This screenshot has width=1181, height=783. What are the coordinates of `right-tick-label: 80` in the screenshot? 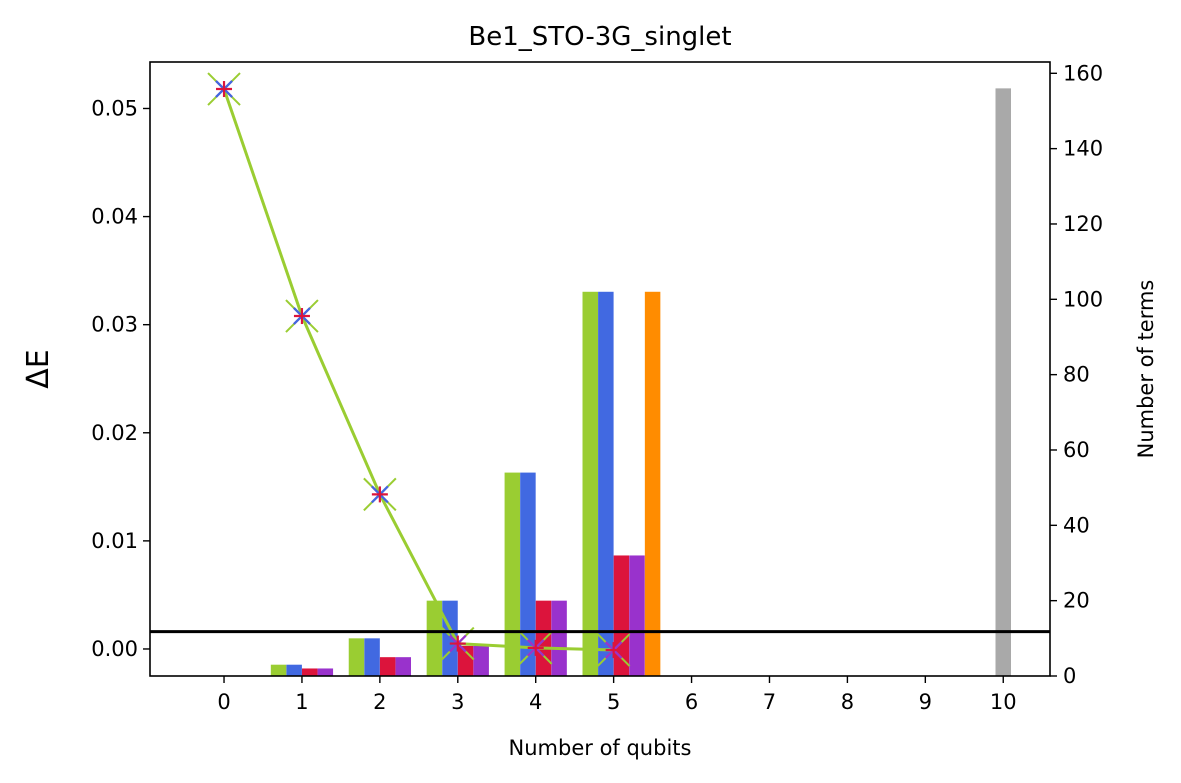 It's located at (1076, 375).